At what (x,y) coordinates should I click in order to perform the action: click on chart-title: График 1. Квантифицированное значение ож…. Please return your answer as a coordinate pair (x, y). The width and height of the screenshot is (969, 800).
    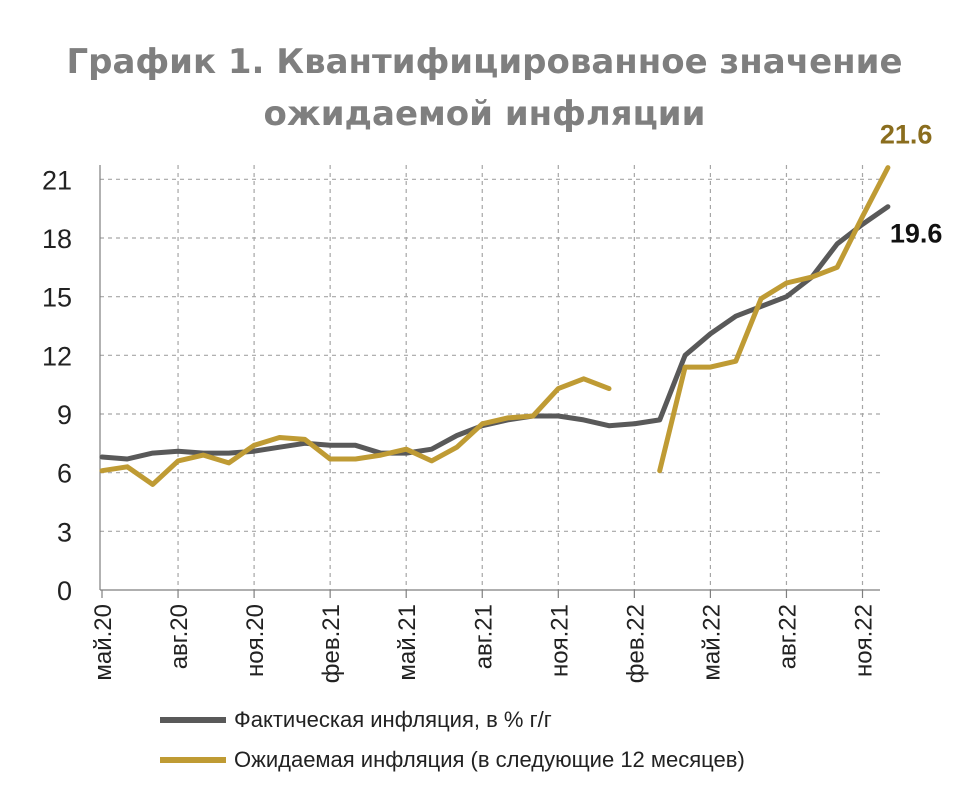
    Looking at the image, I should click on (484, 88).